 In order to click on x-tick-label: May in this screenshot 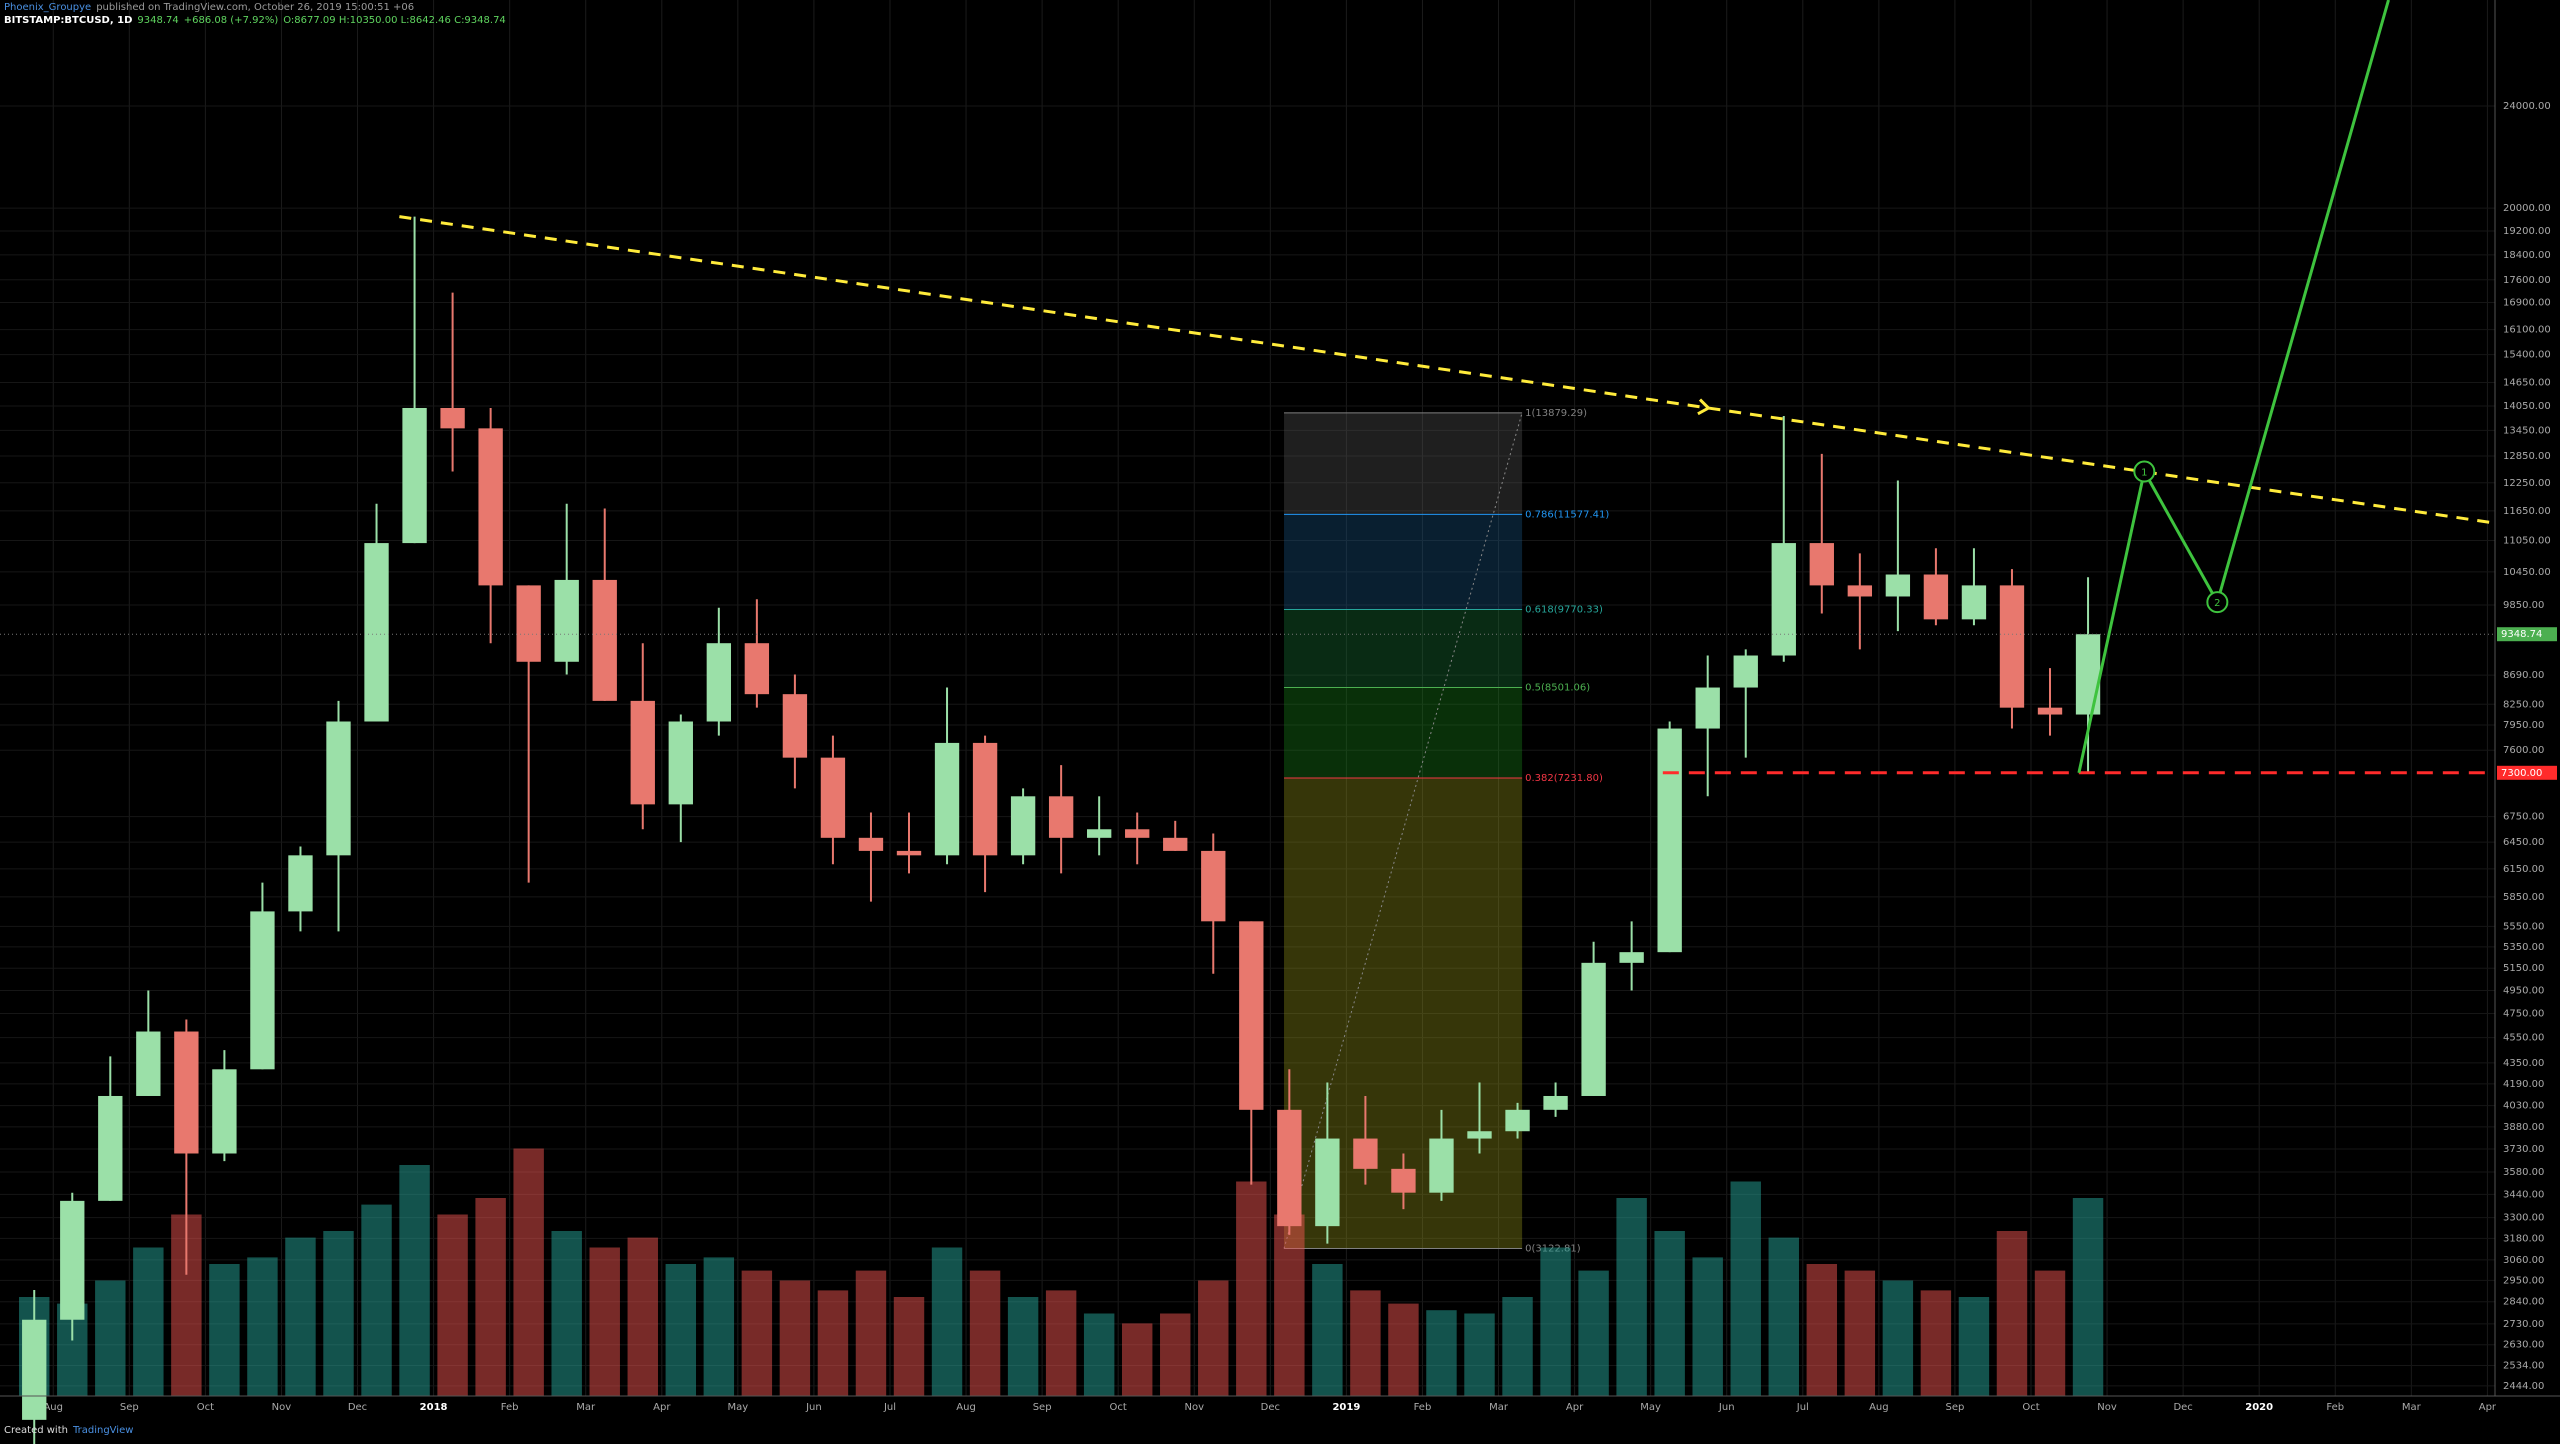, I will do `click(1650, 1407)`.